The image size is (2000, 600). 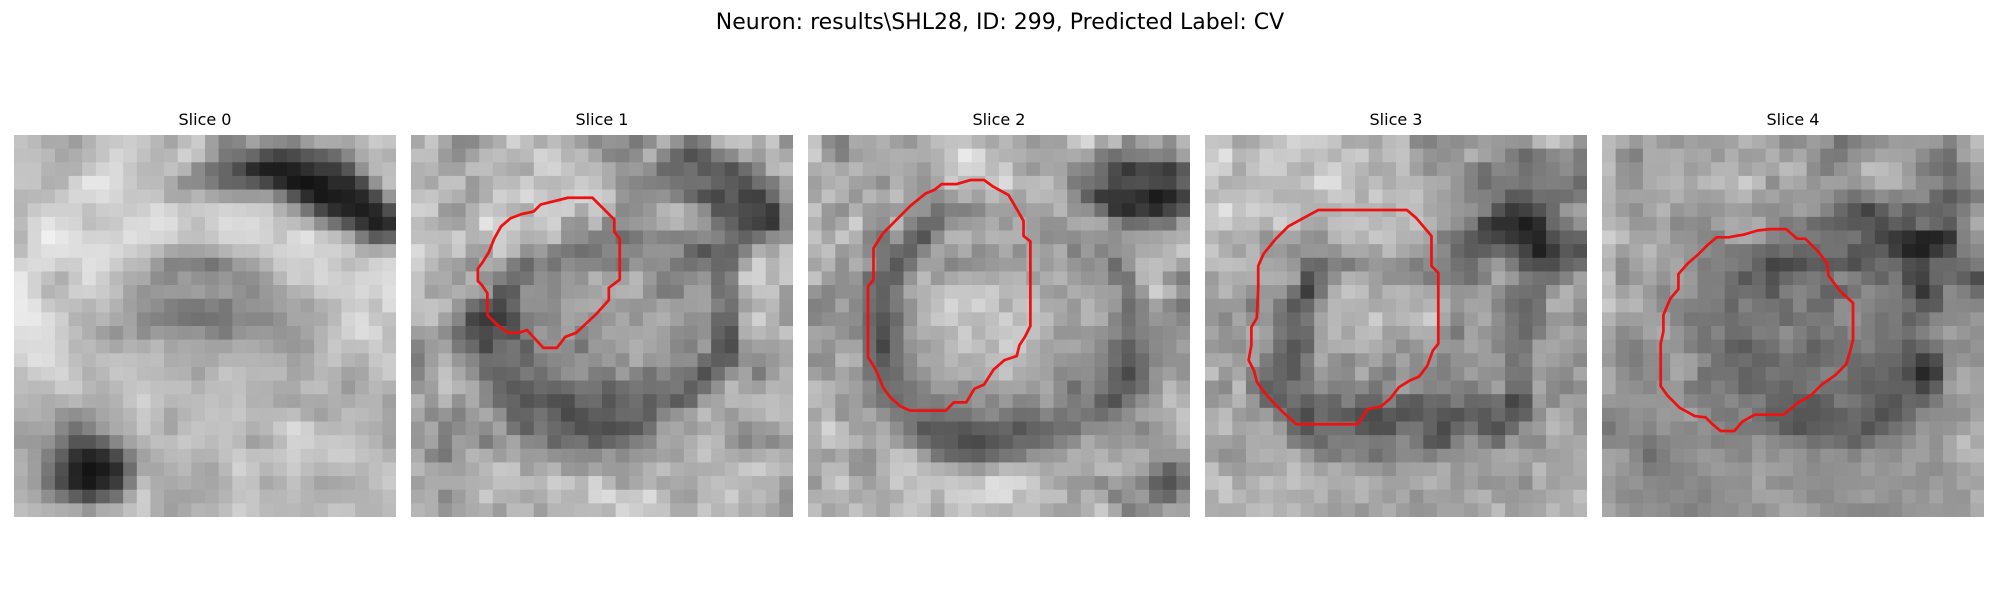 What do you see at coordinates (1396, 120) in the screenshot?
I see `slice-title: Slice 3` at bounding box center [1396, 120].